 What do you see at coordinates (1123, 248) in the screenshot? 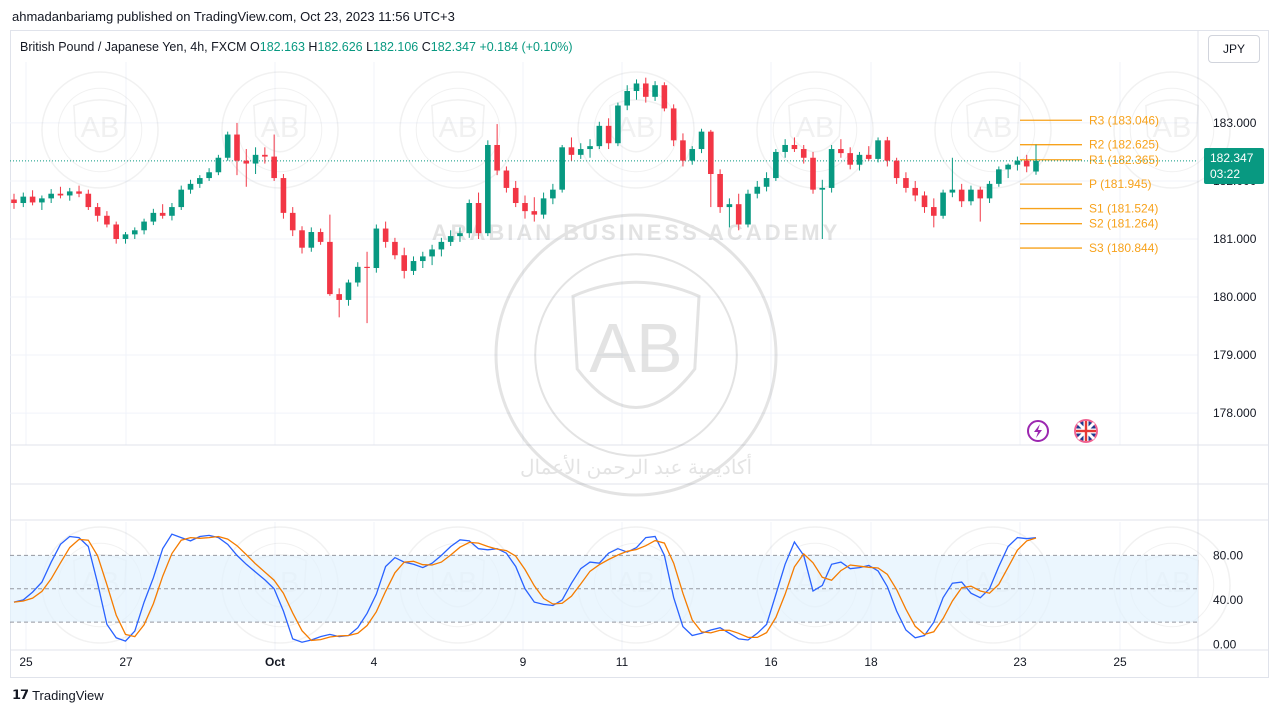
I see `pivot-label-s3: S3 (180.844)` at bounding box center [1123, 248].